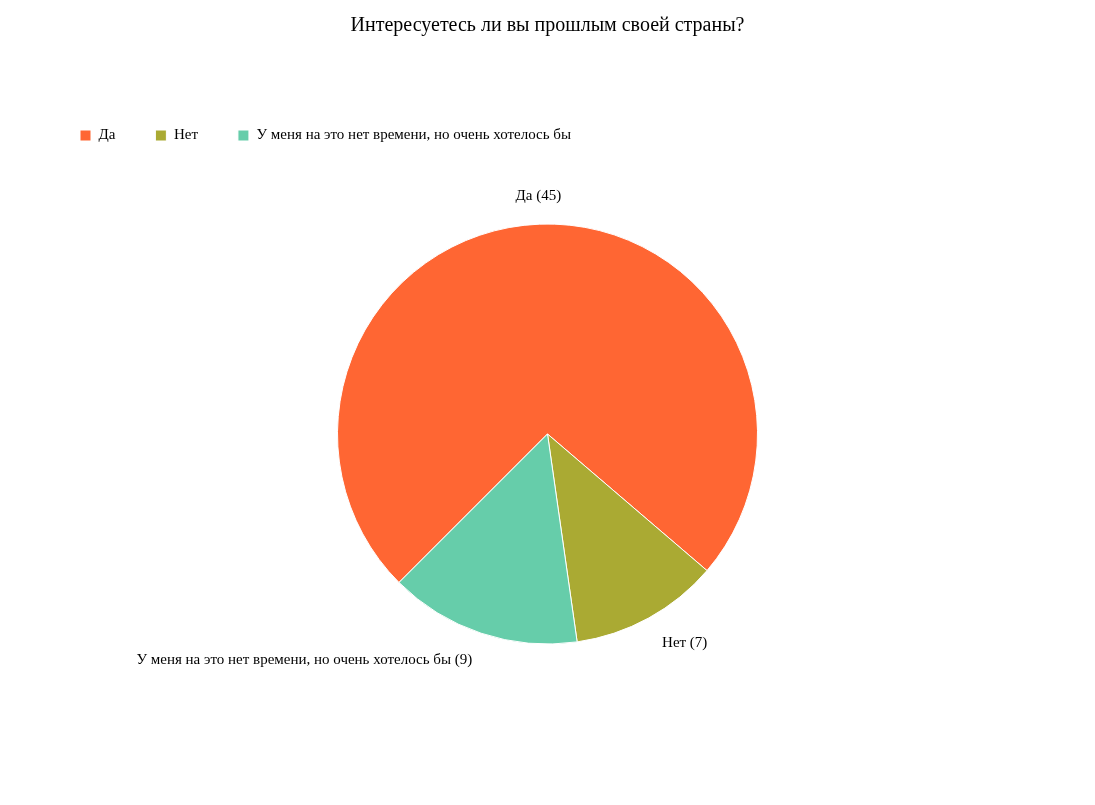 Image resolution: width=1095 pixels, height=805 pixels. Describe the element at coordinates (304, 659) in the screenshot. I see `data-label: У меня на это нет времени, но очень хотелось бы (9)` at that location.